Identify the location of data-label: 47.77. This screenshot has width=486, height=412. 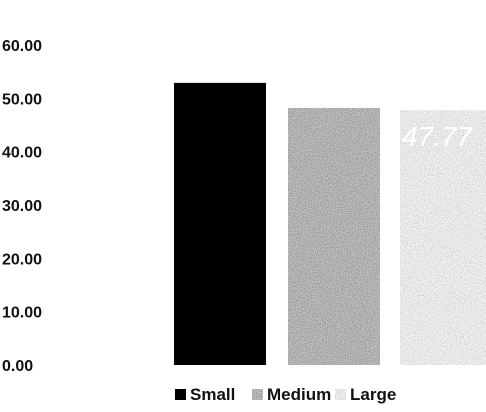
(437, 136).